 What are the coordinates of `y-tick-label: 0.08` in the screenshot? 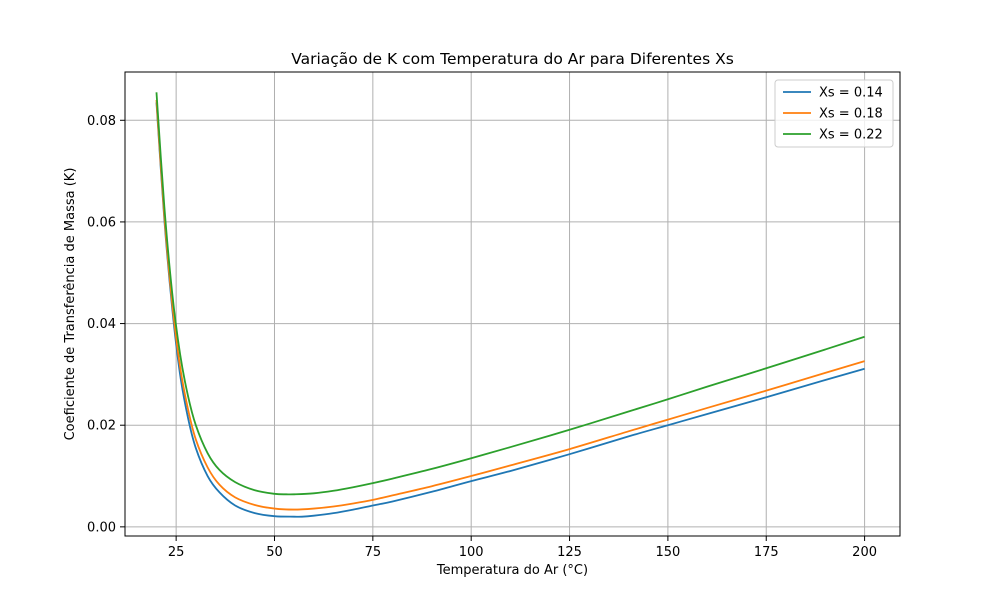 It's located at (101, 121).